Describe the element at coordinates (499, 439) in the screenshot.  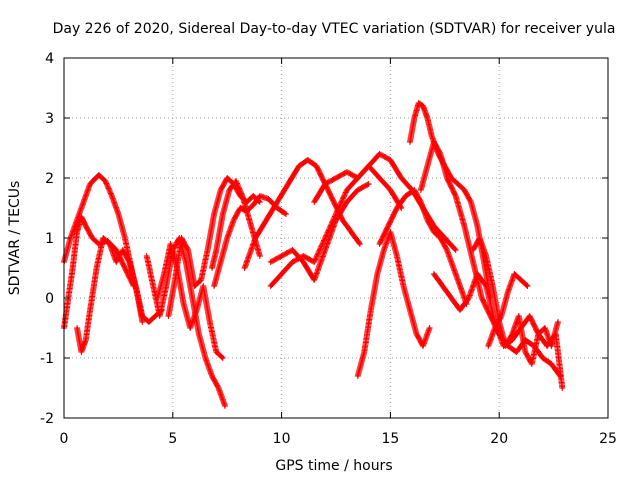
I see `x-tick-label: 20` at that location.